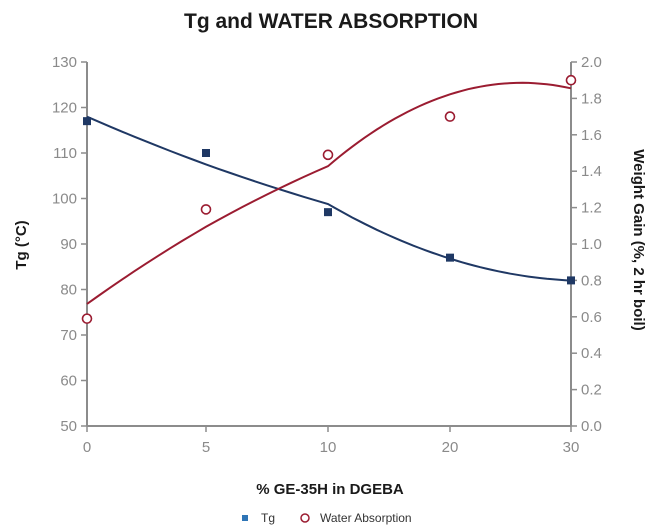 The image size is (654, 531). Describe the element at coordinates (64, 199) in the screenshot. I see `y-left-tick-label: 100` at that location.